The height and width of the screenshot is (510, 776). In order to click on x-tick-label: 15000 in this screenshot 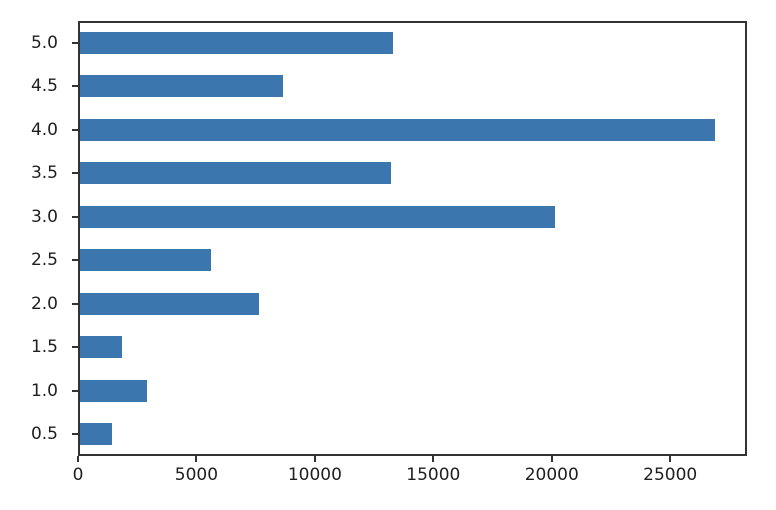, I will do `click(433, 475)`.